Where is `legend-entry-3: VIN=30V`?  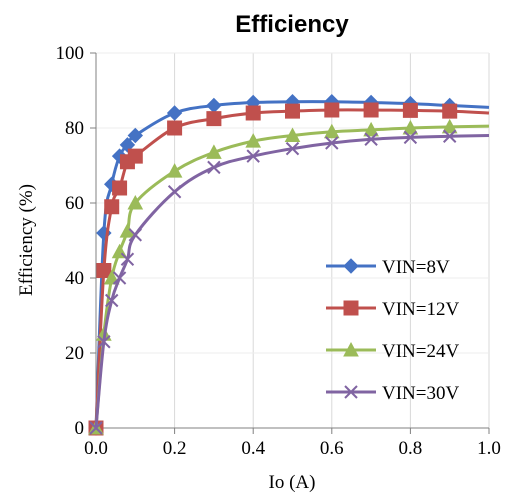 legend-entry-3: VIN=30V is located at coordinates (392, 393).